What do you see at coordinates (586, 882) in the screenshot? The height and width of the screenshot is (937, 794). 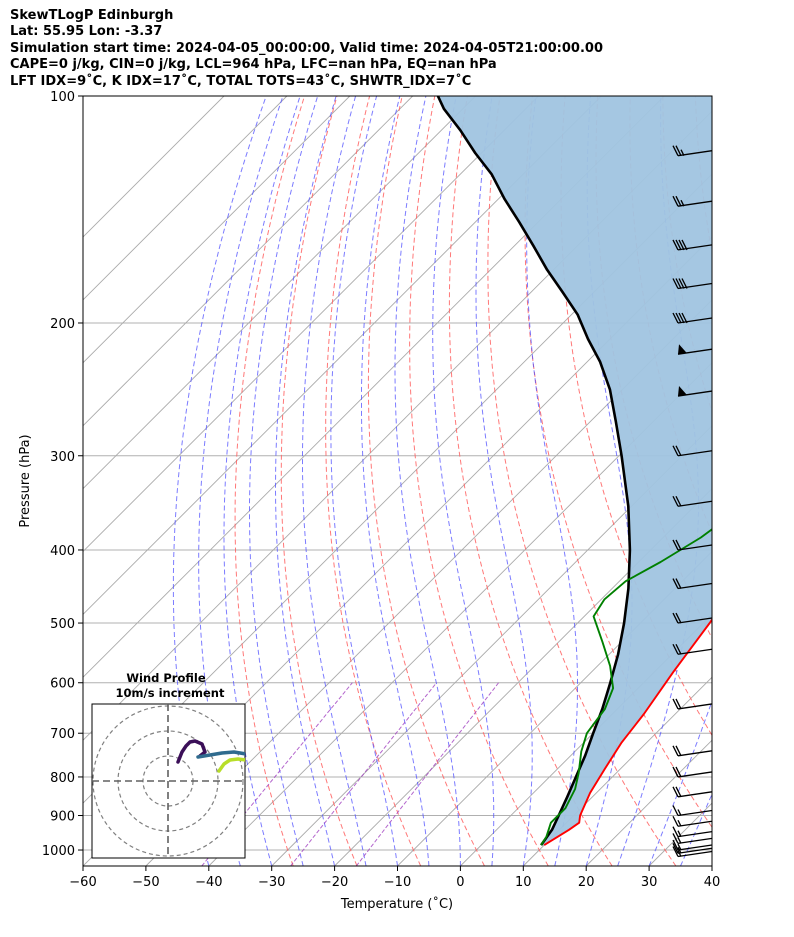 I see `x-tick-label: 20` at bounding box center [586, 882].